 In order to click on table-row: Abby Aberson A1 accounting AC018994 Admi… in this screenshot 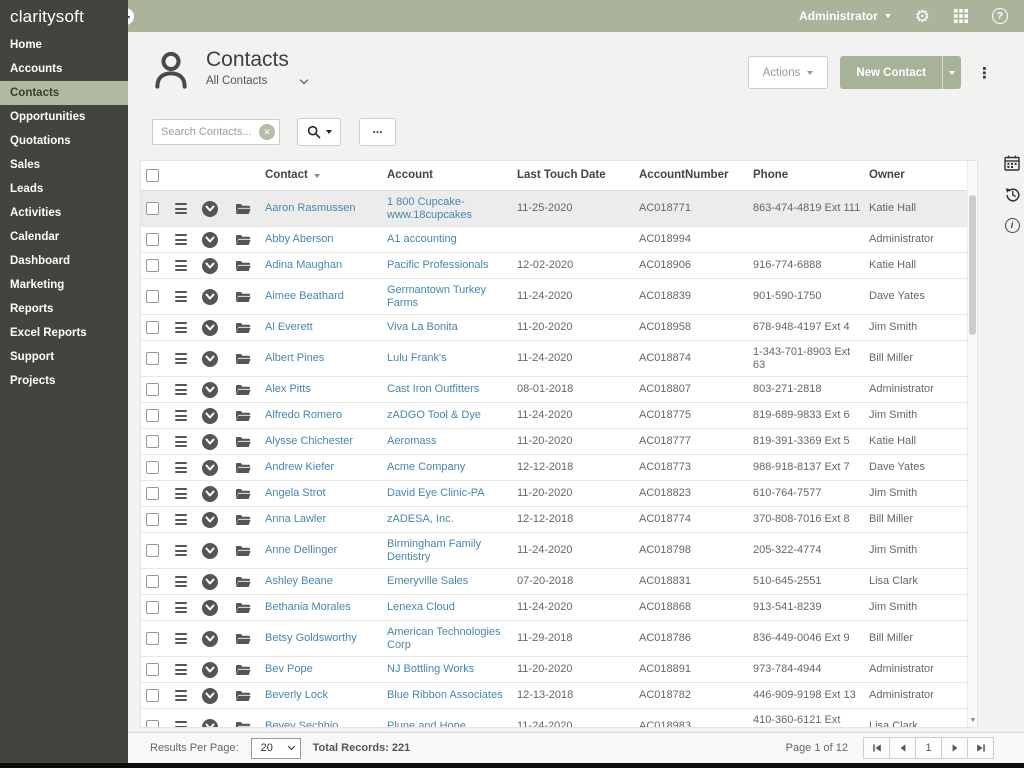, I will do `click(559, 240)`.